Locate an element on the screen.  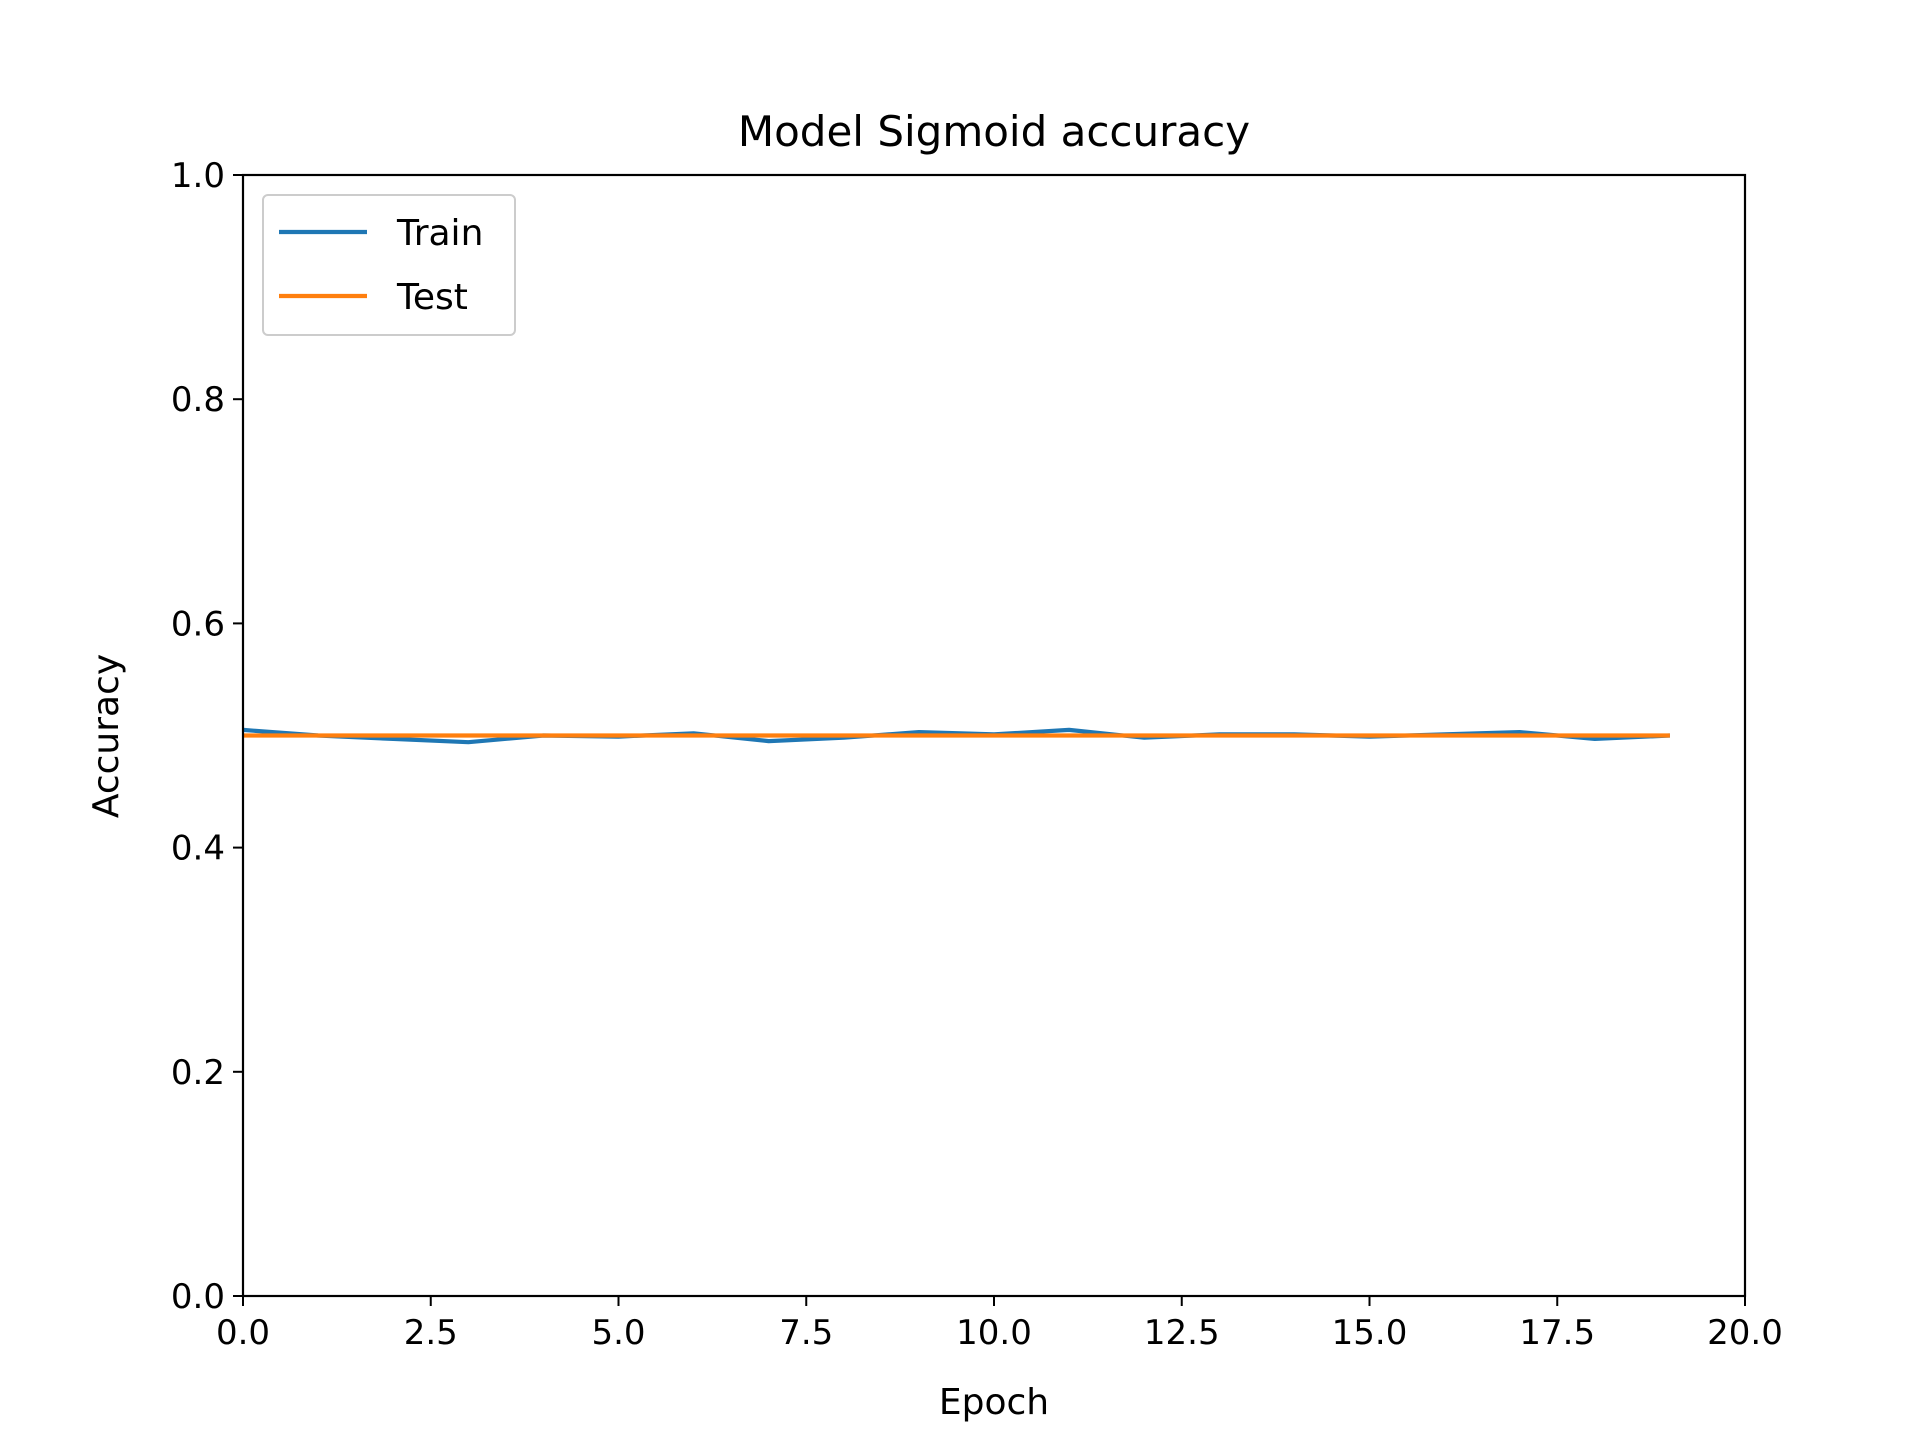
legend-label-test: Test is located at coordinates (432, 297).